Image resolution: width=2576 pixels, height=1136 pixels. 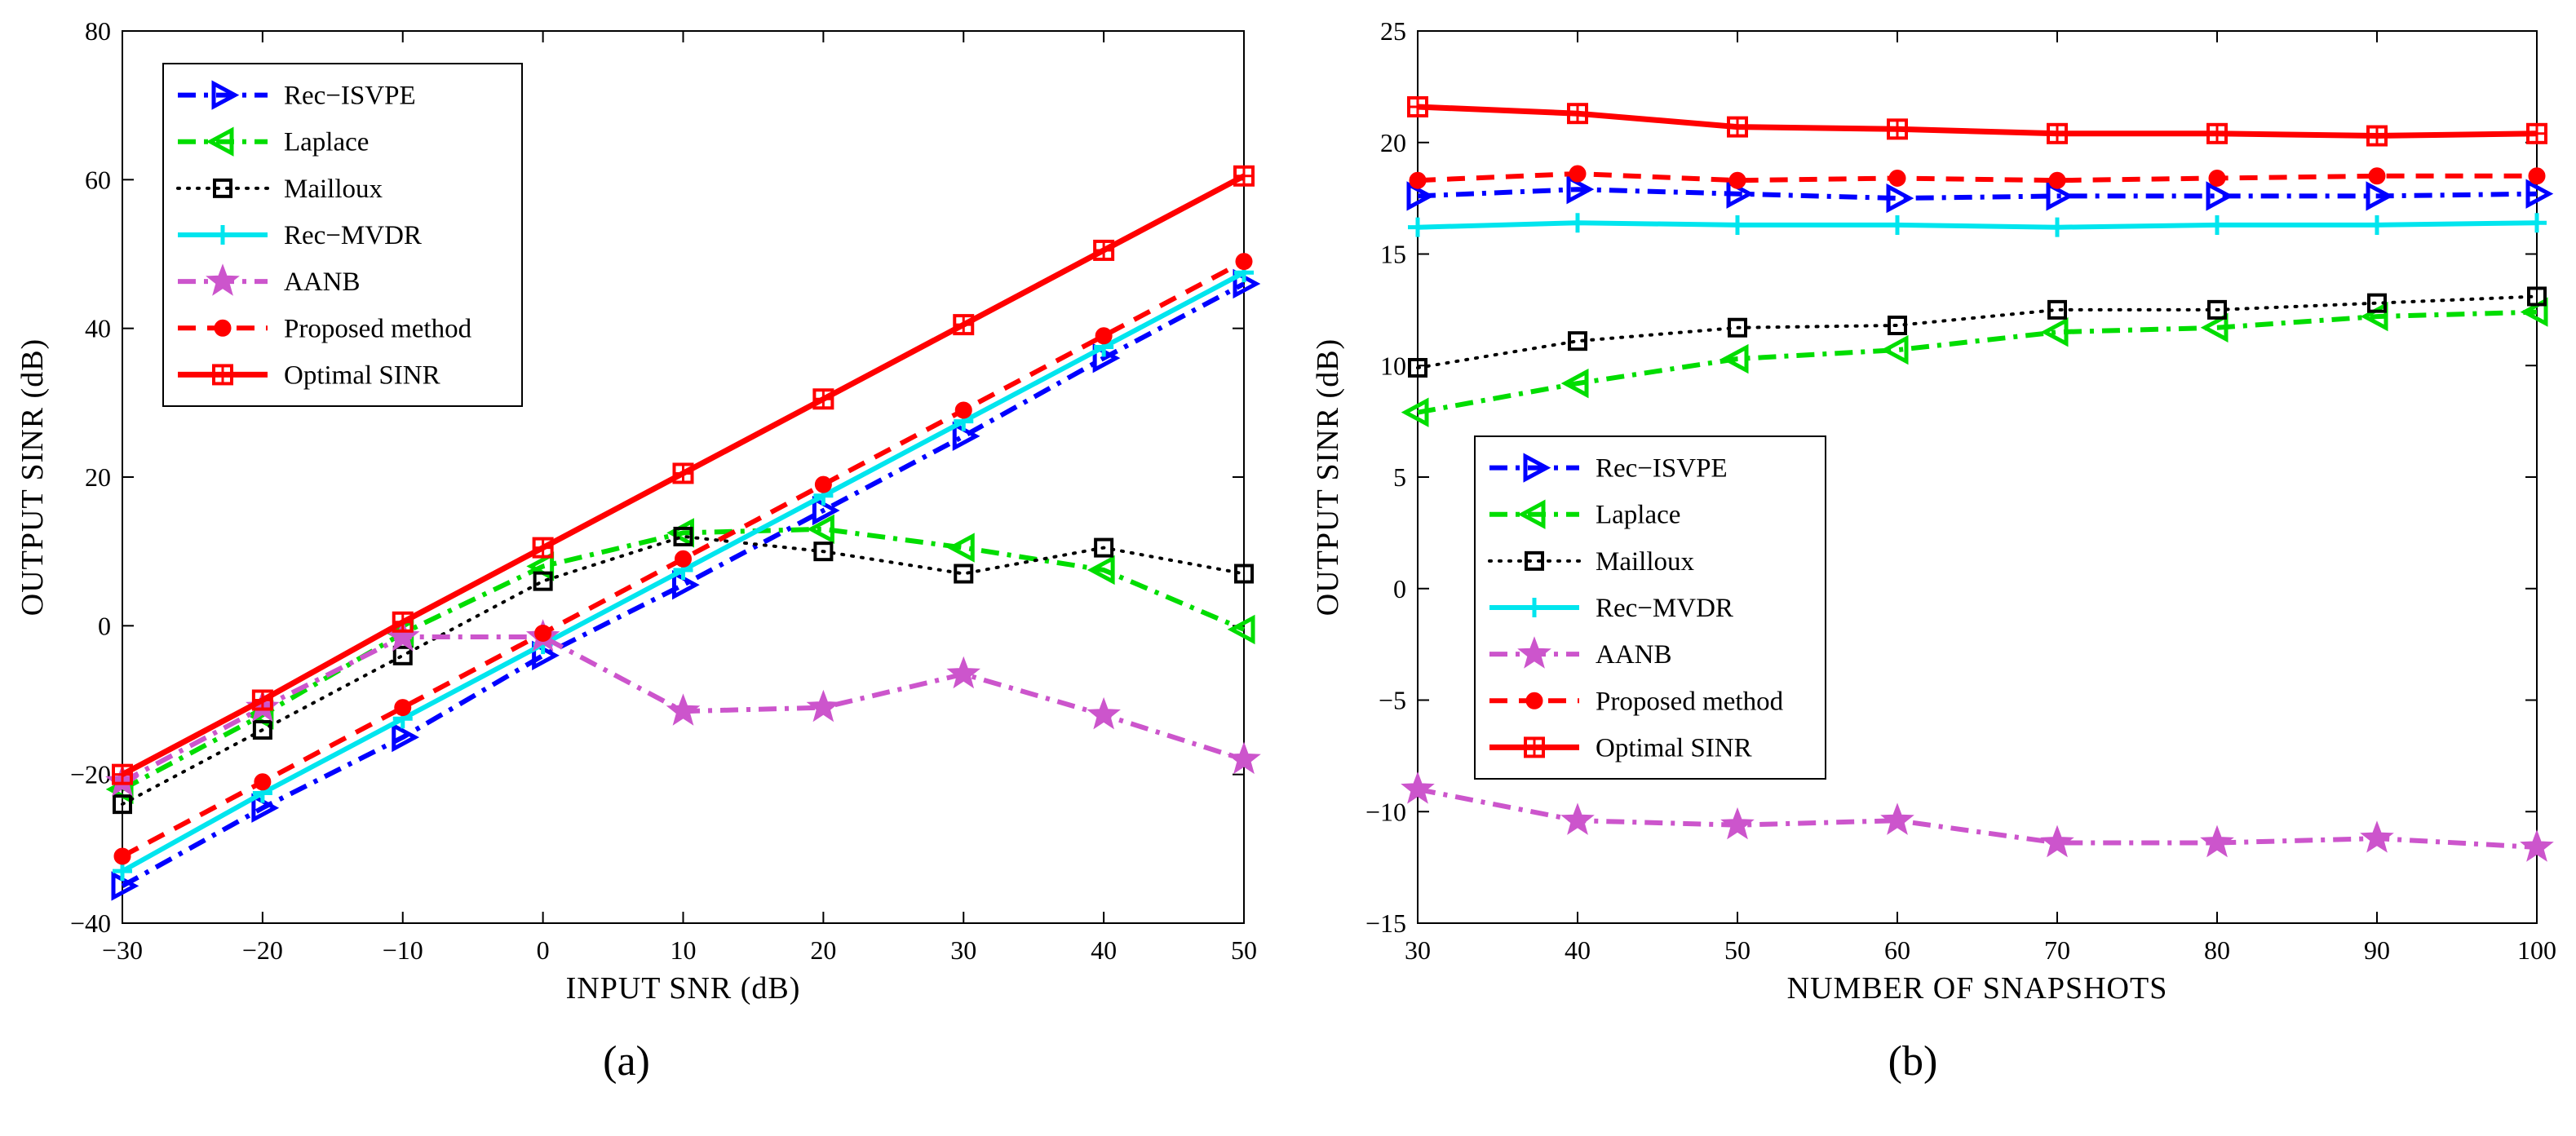 What do you see at coordinates (1385, 923) in the screenshot?
I see `y-tick-label: −15` at bounding box center [1385, 923].